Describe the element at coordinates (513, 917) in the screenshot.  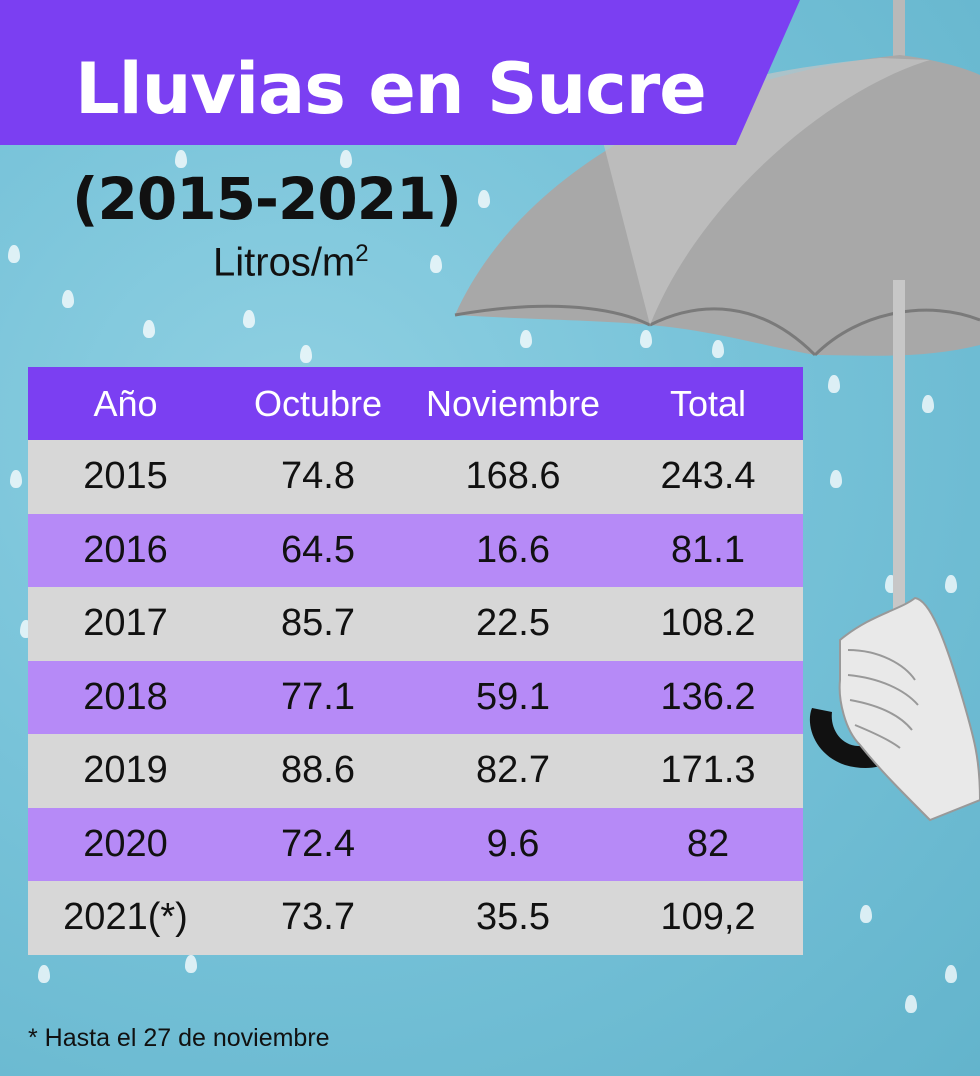
I see `cell-november: 35.5` at that location.